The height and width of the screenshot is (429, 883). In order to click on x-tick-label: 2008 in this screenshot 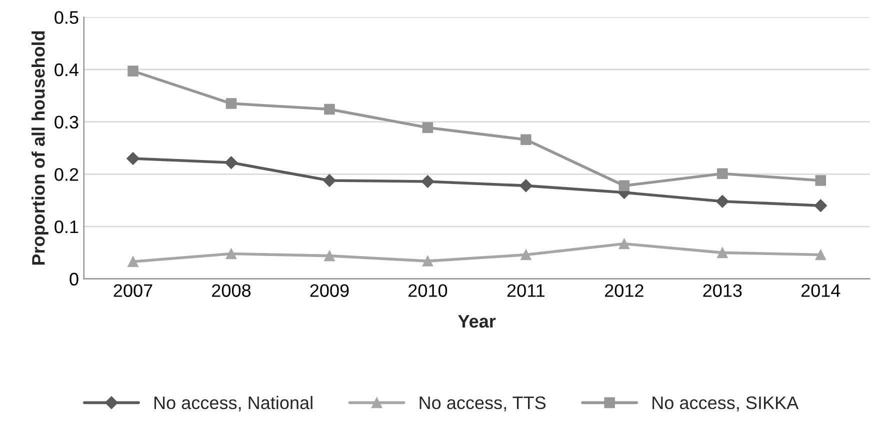, I will do `click(231, 290)`.